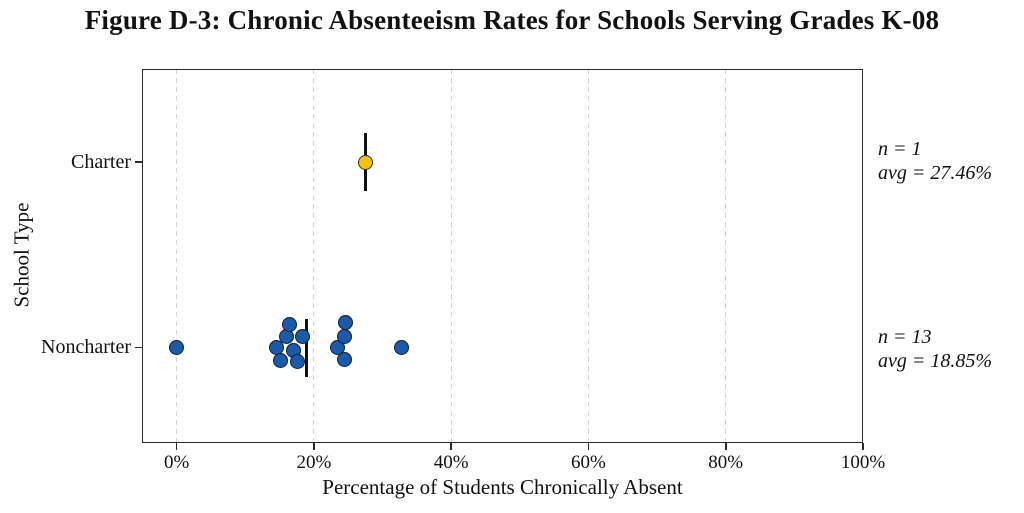 The width and height of the screenshot is (1024, 513). I want to click on category-label-charter: Charter, so click(101, 162).